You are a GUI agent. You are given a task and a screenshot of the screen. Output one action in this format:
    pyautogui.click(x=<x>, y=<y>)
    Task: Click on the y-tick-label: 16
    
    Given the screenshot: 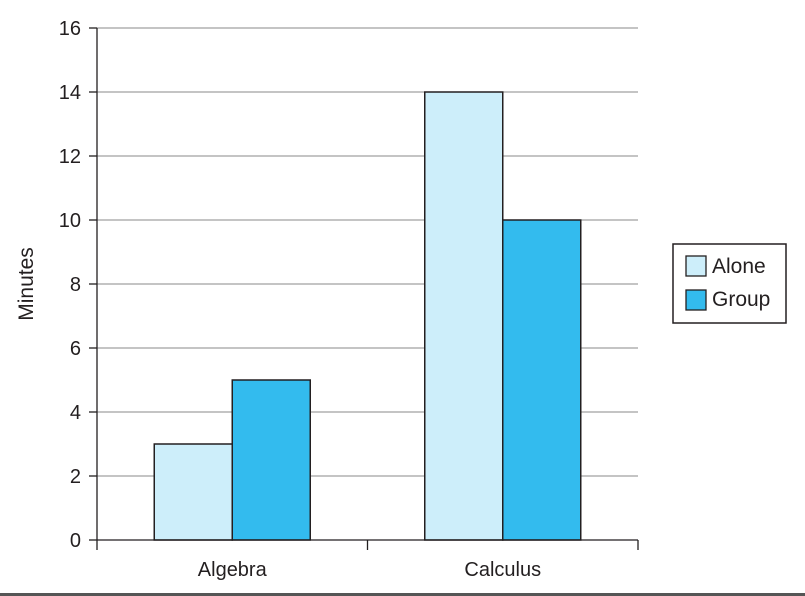 What is the action you would take?
    pyautogui.click(x=70, y=29)
    